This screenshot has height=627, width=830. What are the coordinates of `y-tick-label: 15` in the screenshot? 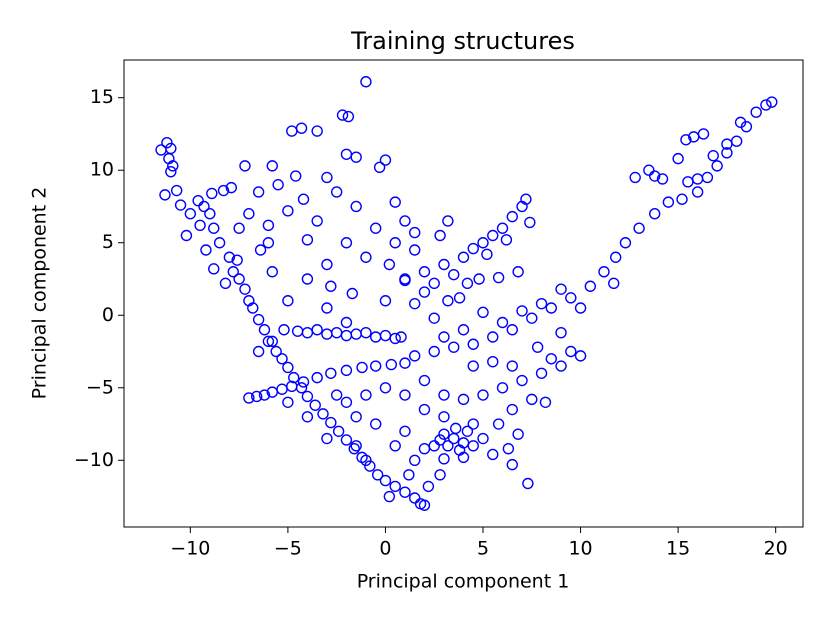 It's located at (102, 97).